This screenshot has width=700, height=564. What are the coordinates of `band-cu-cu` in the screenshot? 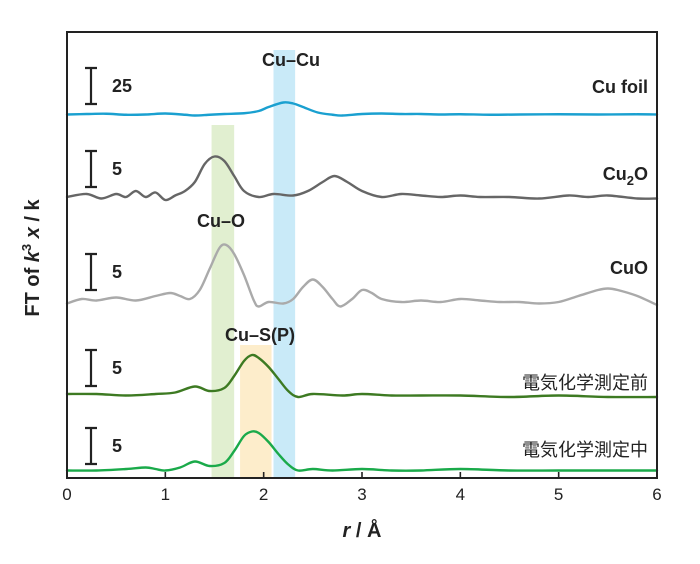 It's located at (284, 264).